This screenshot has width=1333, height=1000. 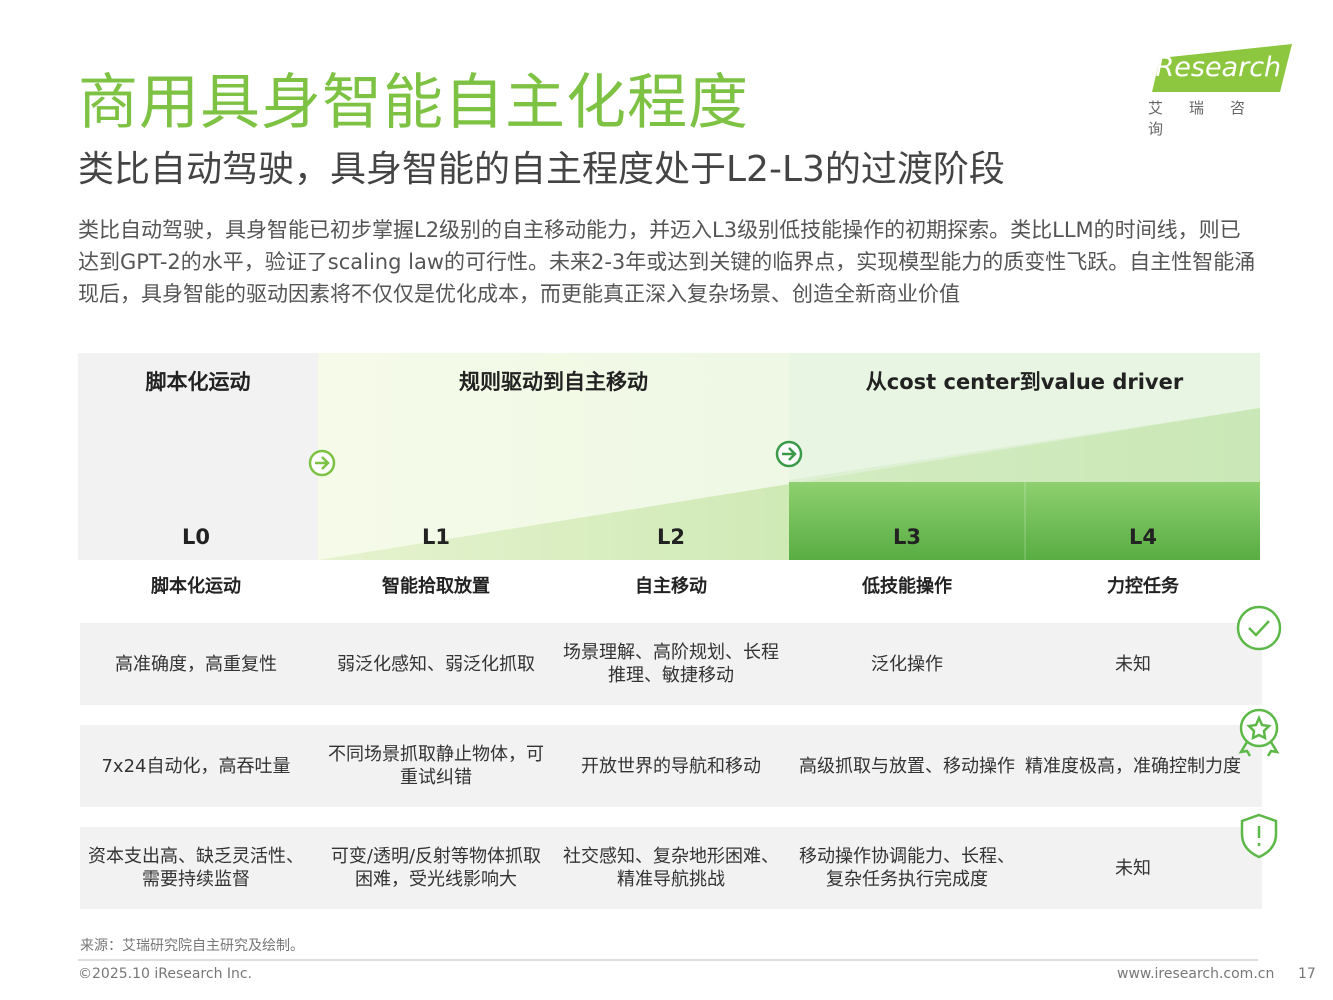 What do you see at coordinates (671, 586) in the screenshot?
I see `capability: 自主移动` at bounding box center [671, 586].